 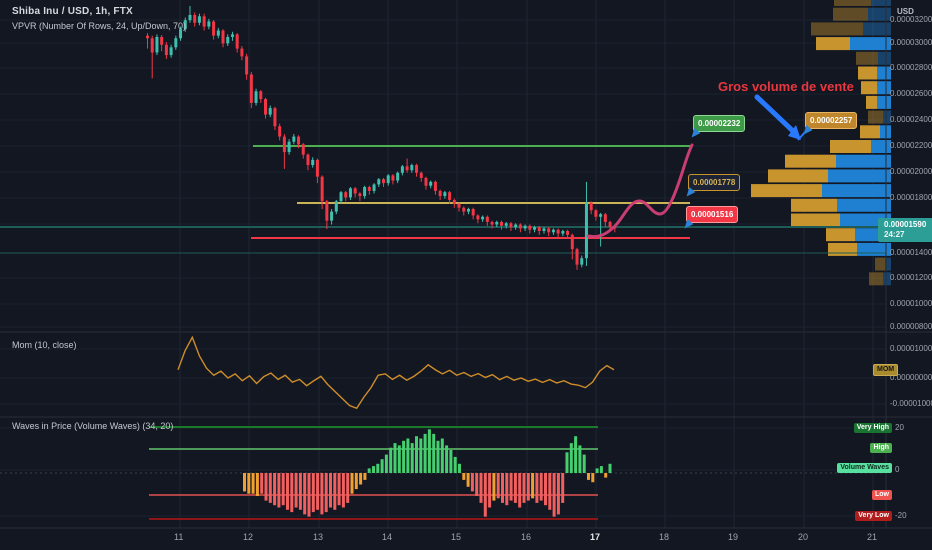 What do you see at coordinates (640, 191) in the screenshot?
I see `projection-curve` at bounding box center [640, 191].